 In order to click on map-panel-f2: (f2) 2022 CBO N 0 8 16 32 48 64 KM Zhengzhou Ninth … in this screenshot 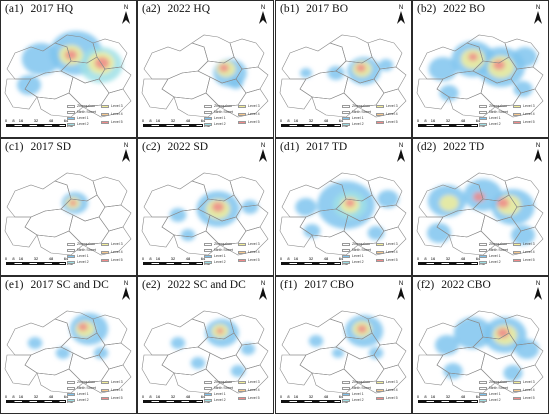, I will do `click(480, 345)`.